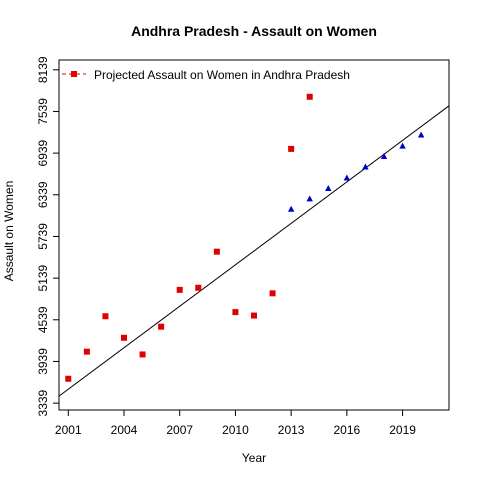  I want to click on y-axis-label: Assault on Women, so click(9, 231).